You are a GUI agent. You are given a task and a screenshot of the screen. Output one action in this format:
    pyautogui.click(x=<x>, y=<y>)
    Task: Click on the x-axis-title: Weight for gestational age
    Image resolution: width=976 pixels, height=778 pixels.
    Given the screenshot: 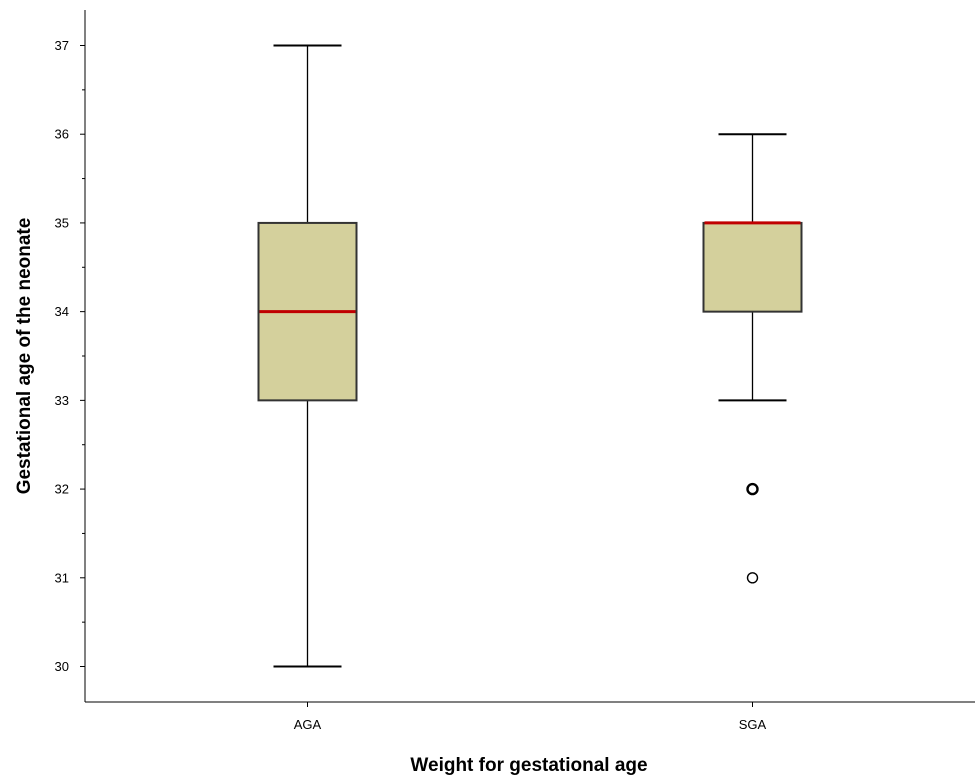 What is the action you would take?
    pyautogui.click(x=528, y=765)
    